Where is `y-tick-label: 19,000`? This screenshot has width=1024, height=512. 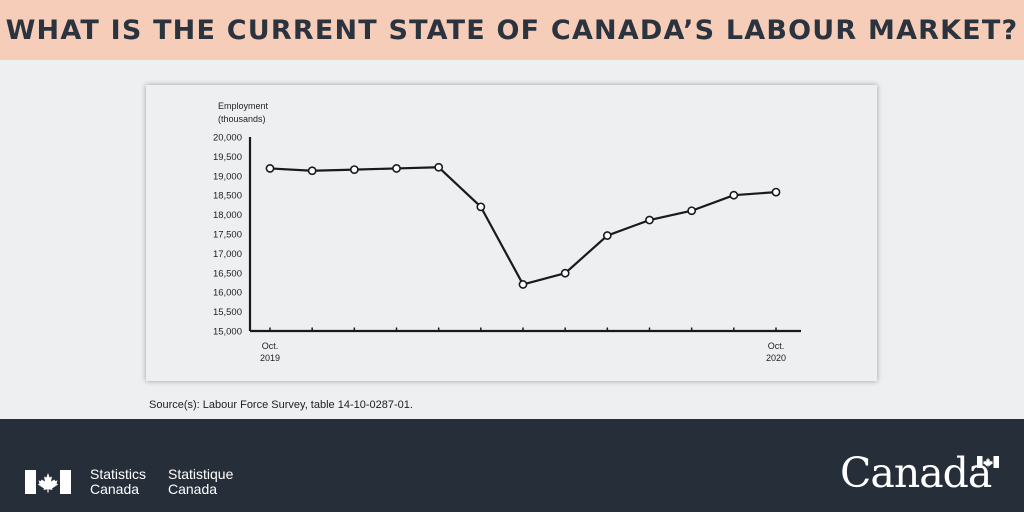
y-tick-label: 19,000 is located at coordinates (227, 176).